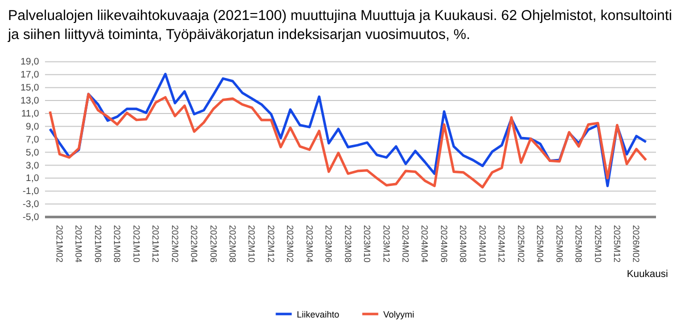 The image size is (690, 335). I want to click on x-tick-label: 2025M02, so click(521, 244).